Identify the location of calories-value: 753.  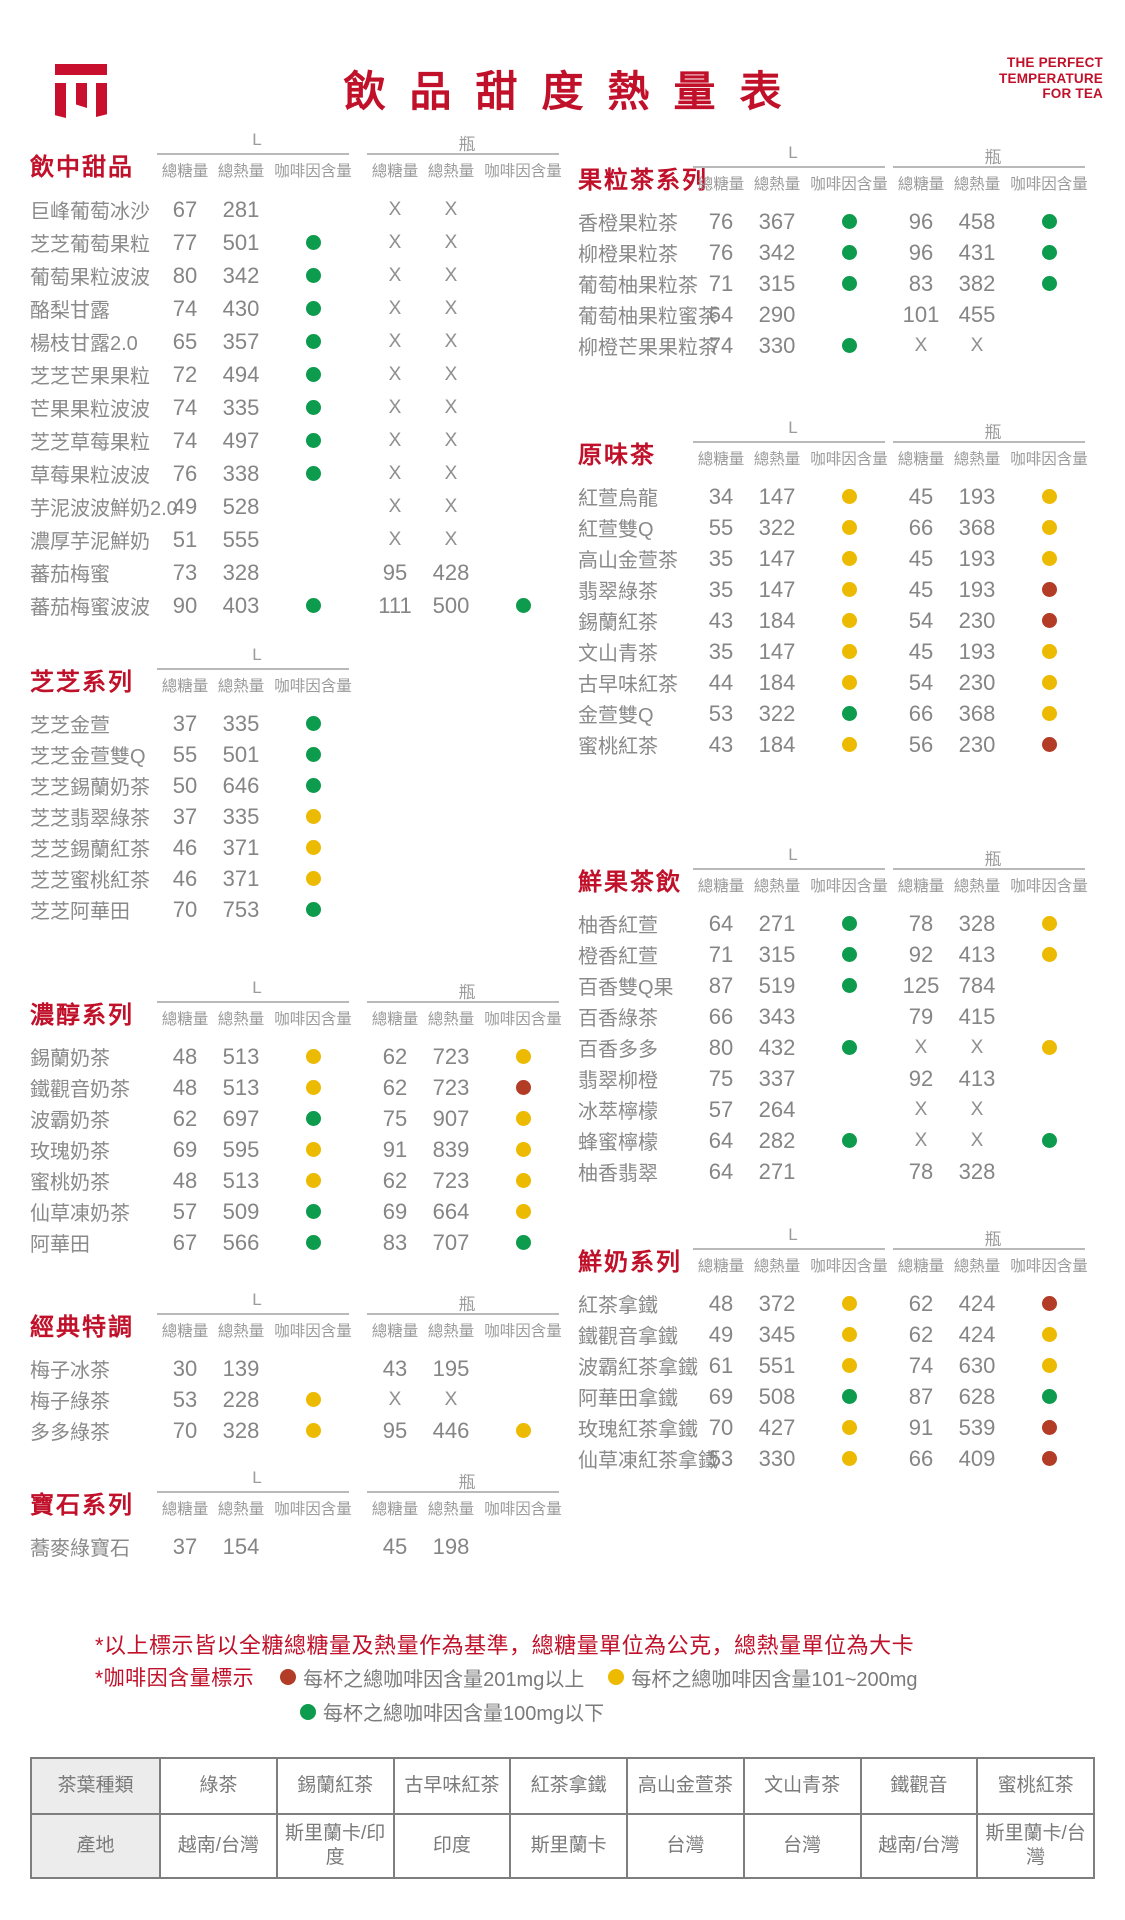
(241, 909).